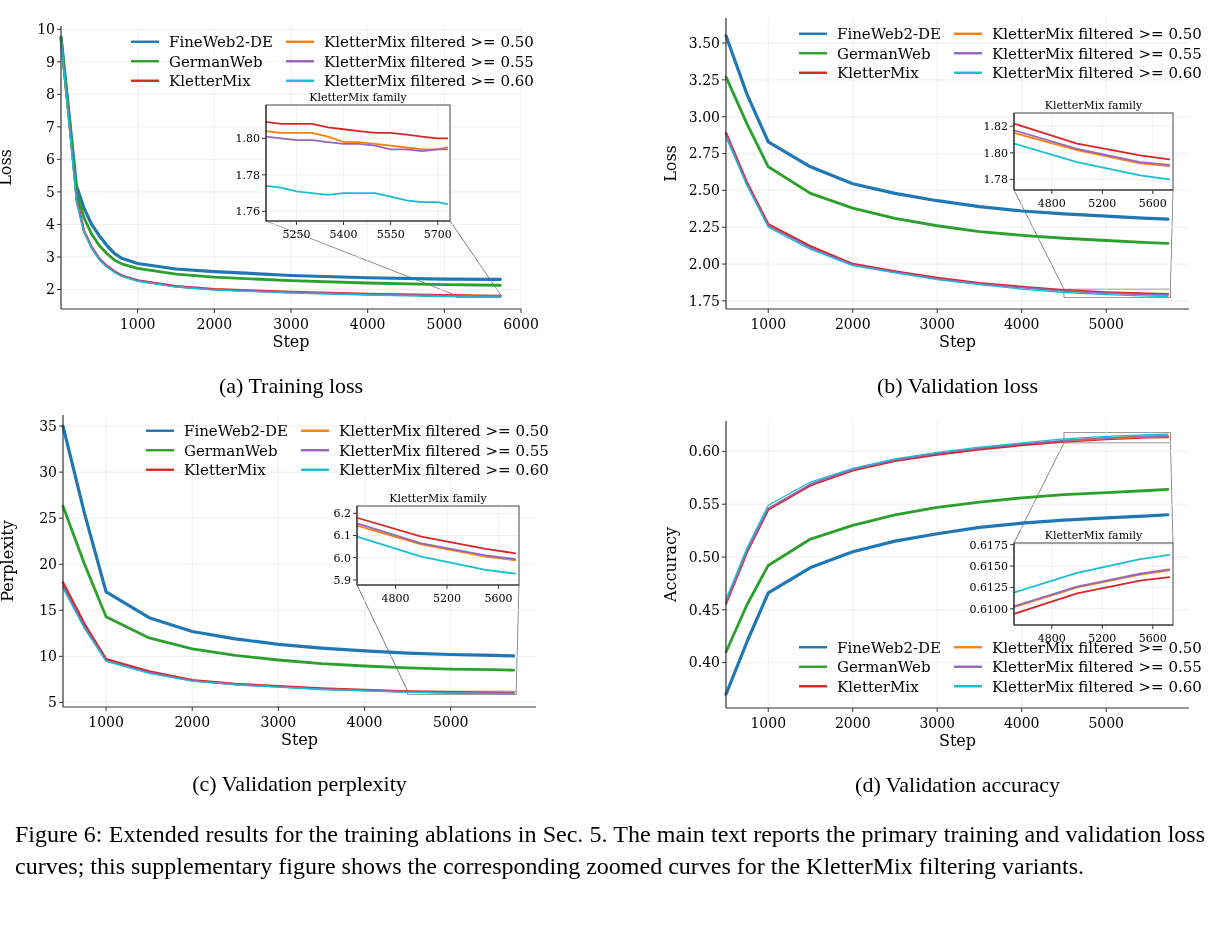  Describe the element at coordinates (8, 561) in the screenshot. I see `y-axis-title: Perplexity` at that location.